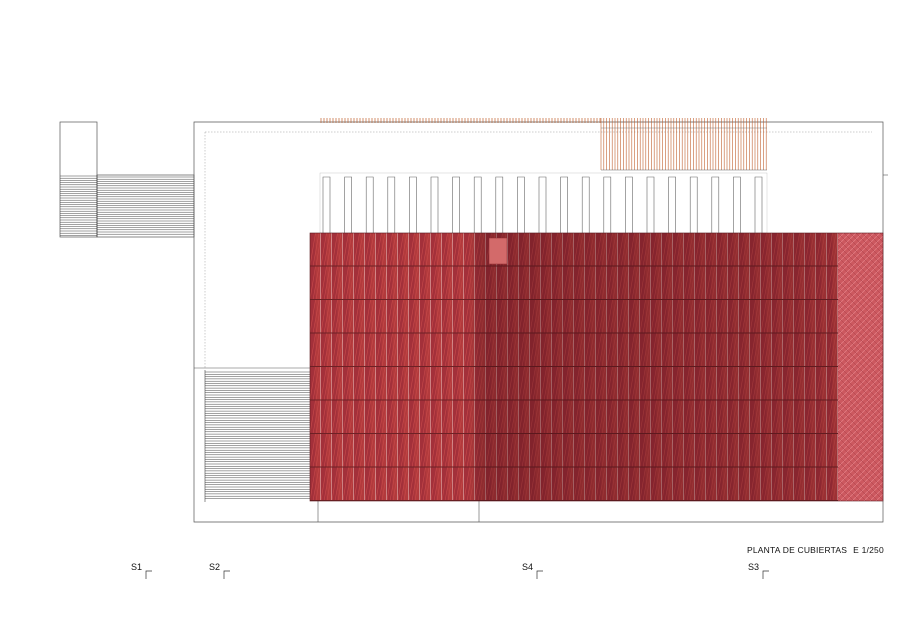 The image size is (900, 636). I want to click on left-stair-block, so click(127, 179).